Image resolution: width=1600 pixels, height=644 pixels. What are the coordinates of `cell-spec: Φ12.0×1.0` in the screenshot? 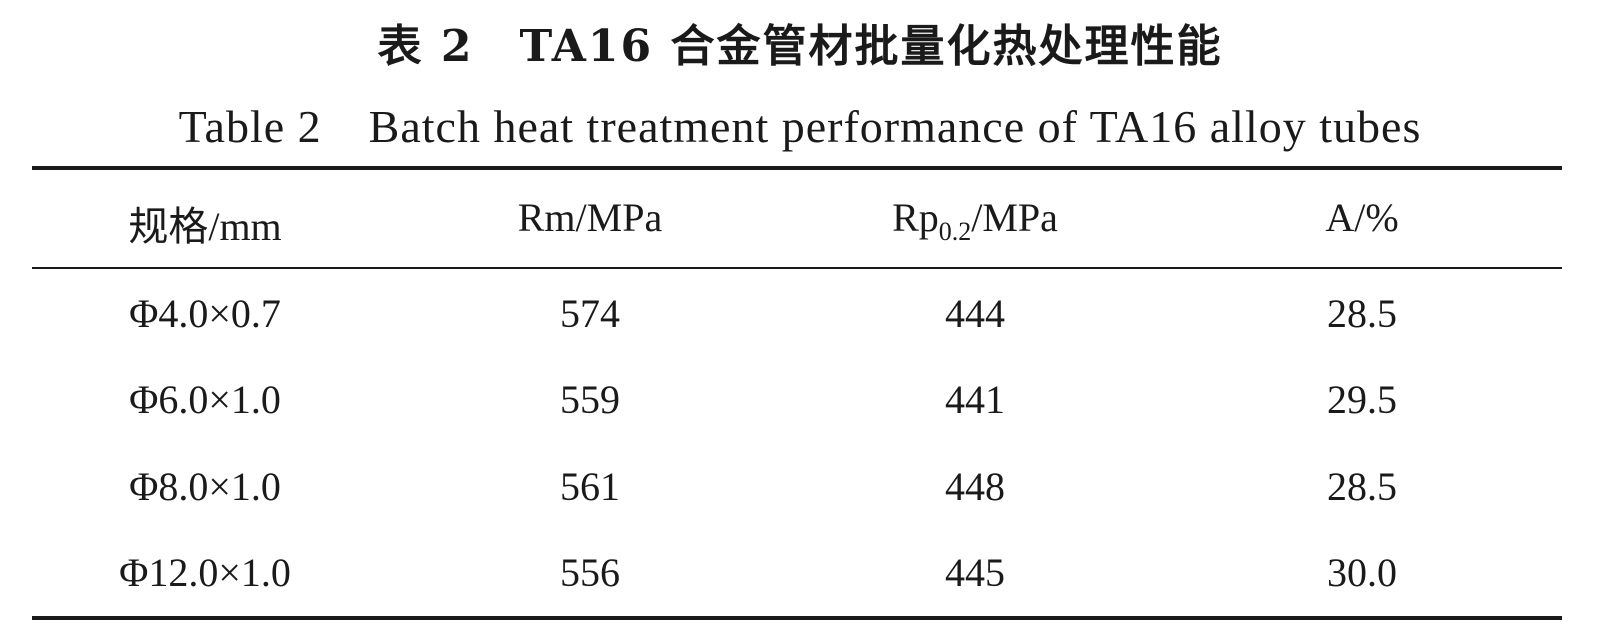 It's located at (205, 572).